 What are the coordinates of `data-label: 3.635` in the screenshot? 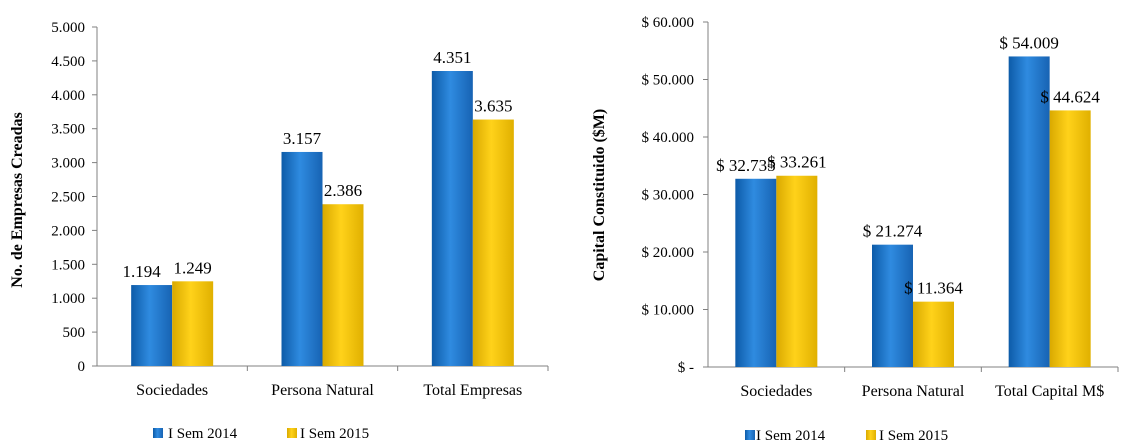 It's located at (493, 106).